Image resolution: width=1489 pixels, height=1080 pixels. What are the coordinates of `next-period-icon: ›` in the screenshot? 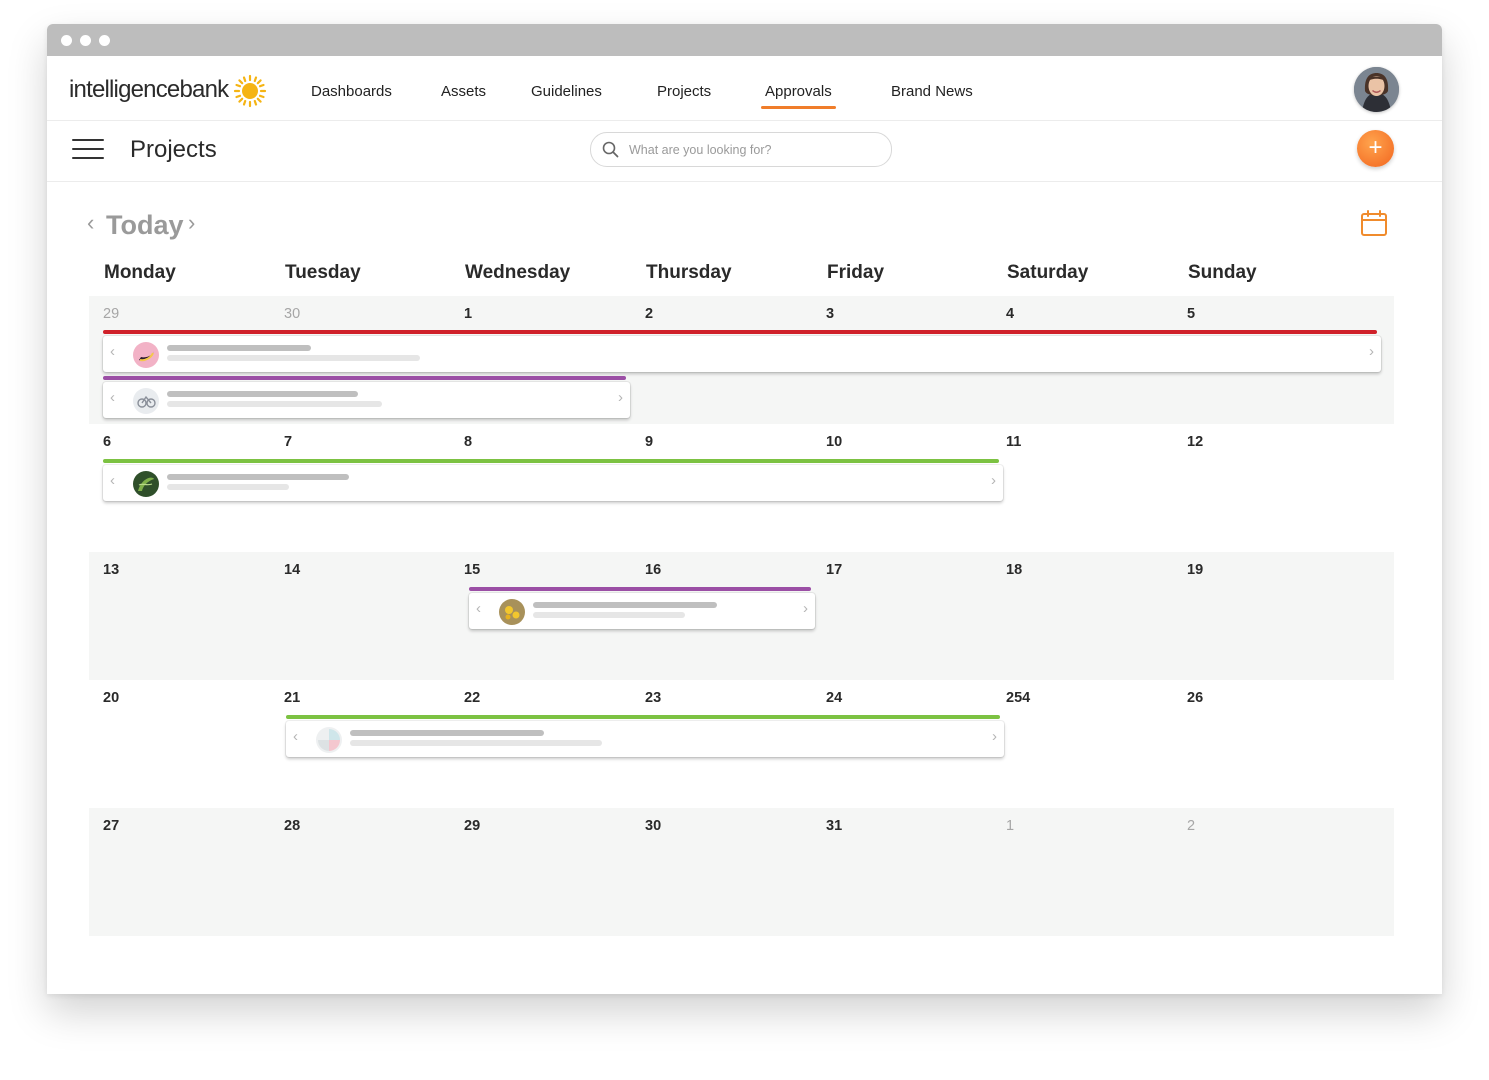 It's located at (192, 222).